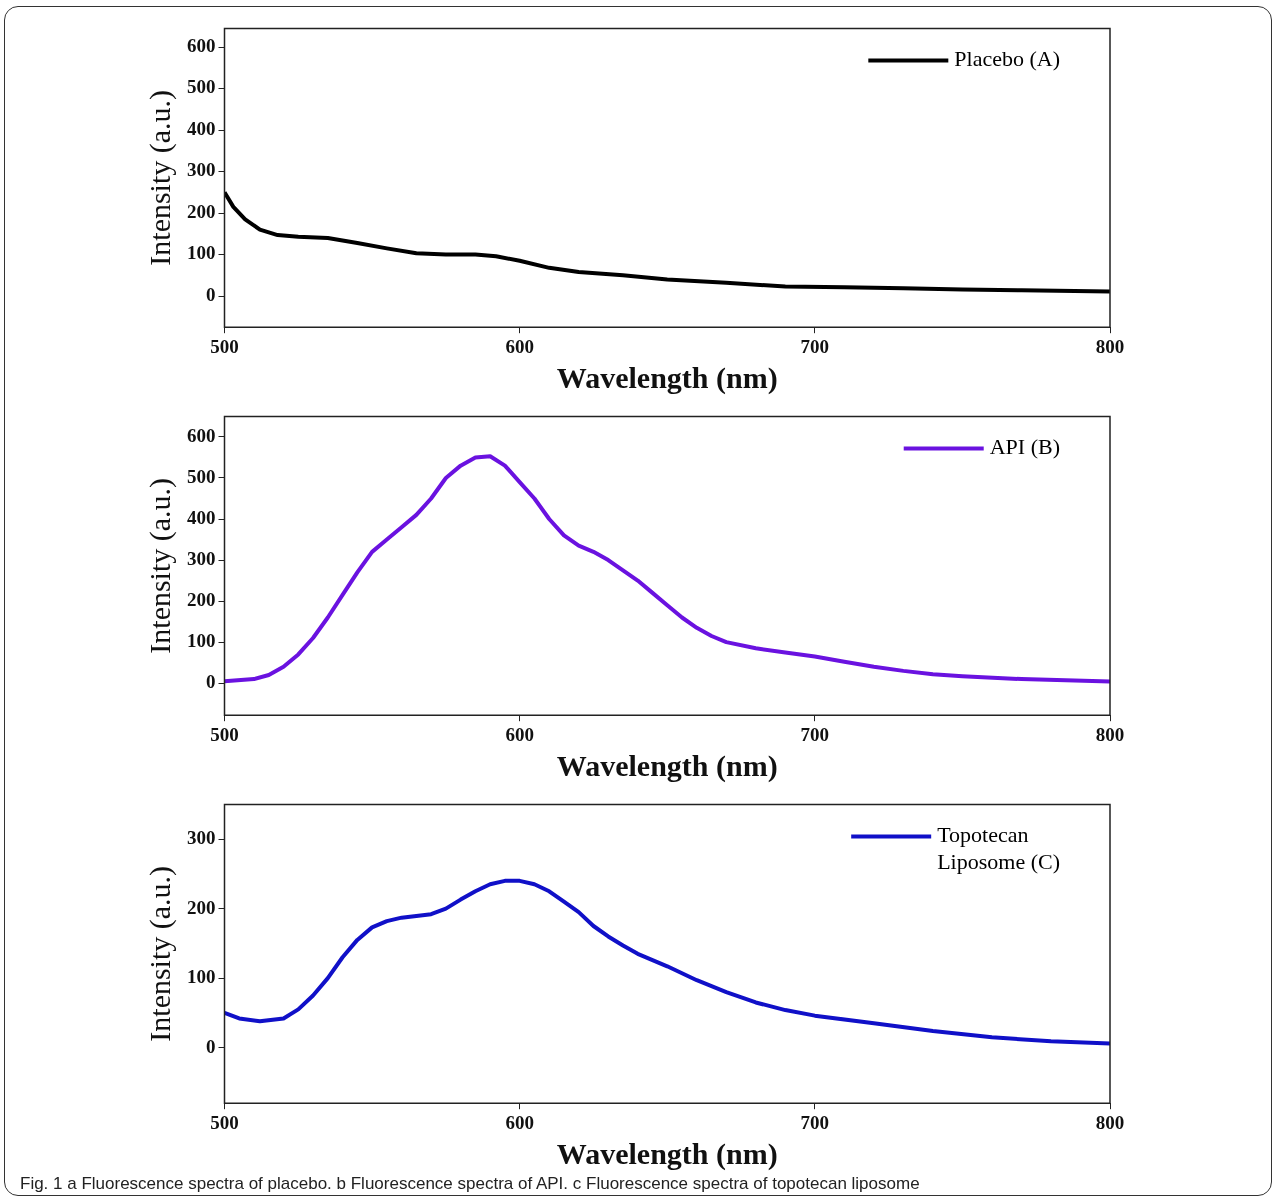 The height and width of the screenshot is (1204, 1281). I want to click on caption: Fig. 1 a Fluorescence spectra of placebo. b Fluorescence spectra of API. c Fluorescence spectra of topotecan liposome, so click(470, 1184).